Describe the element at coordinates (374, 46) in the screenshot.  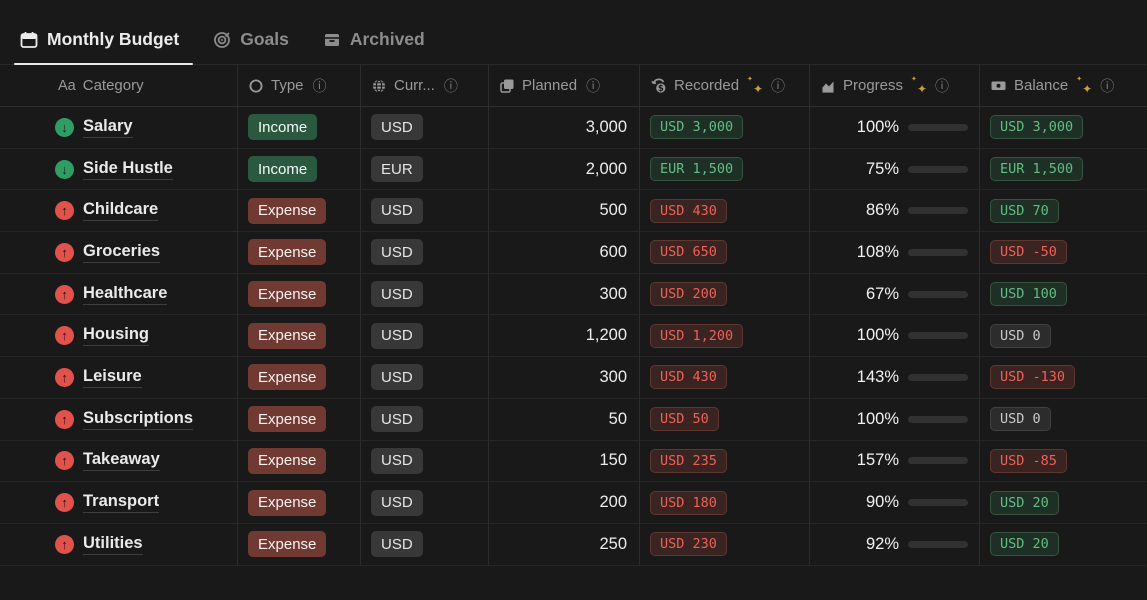
I see `tab-archived: Archived` at that location.